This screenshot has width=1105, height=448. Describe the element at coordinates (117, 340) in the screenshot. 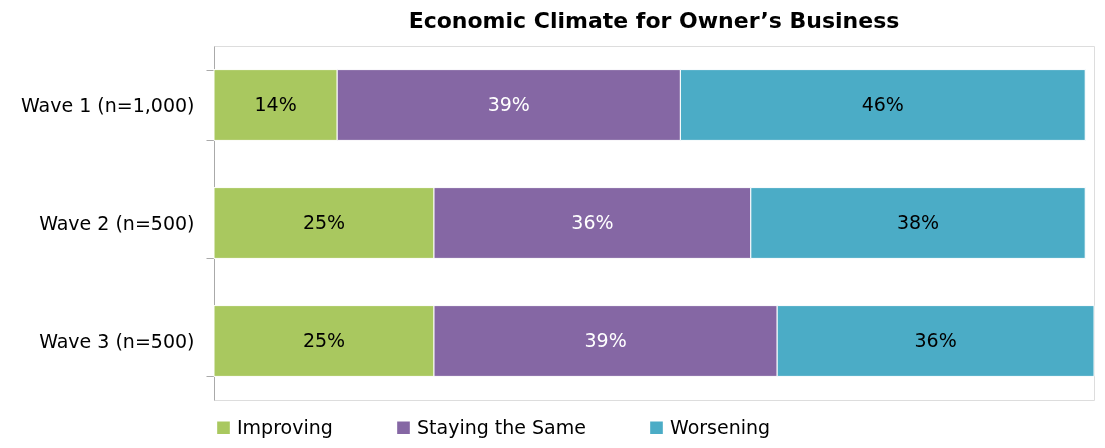

I see `y-tick-label: Wave 3 (n=500)` at that location.